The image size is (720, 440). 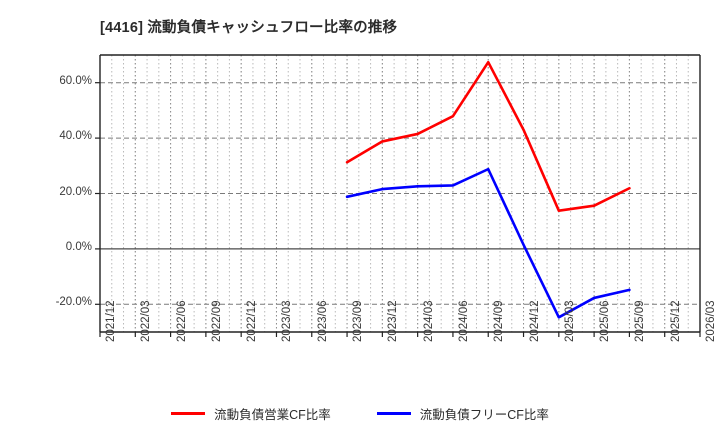 I want to click on chart-legend: 流動負債営業CF比率 流動負債フリーCF比率, so click(x=360, y=413).